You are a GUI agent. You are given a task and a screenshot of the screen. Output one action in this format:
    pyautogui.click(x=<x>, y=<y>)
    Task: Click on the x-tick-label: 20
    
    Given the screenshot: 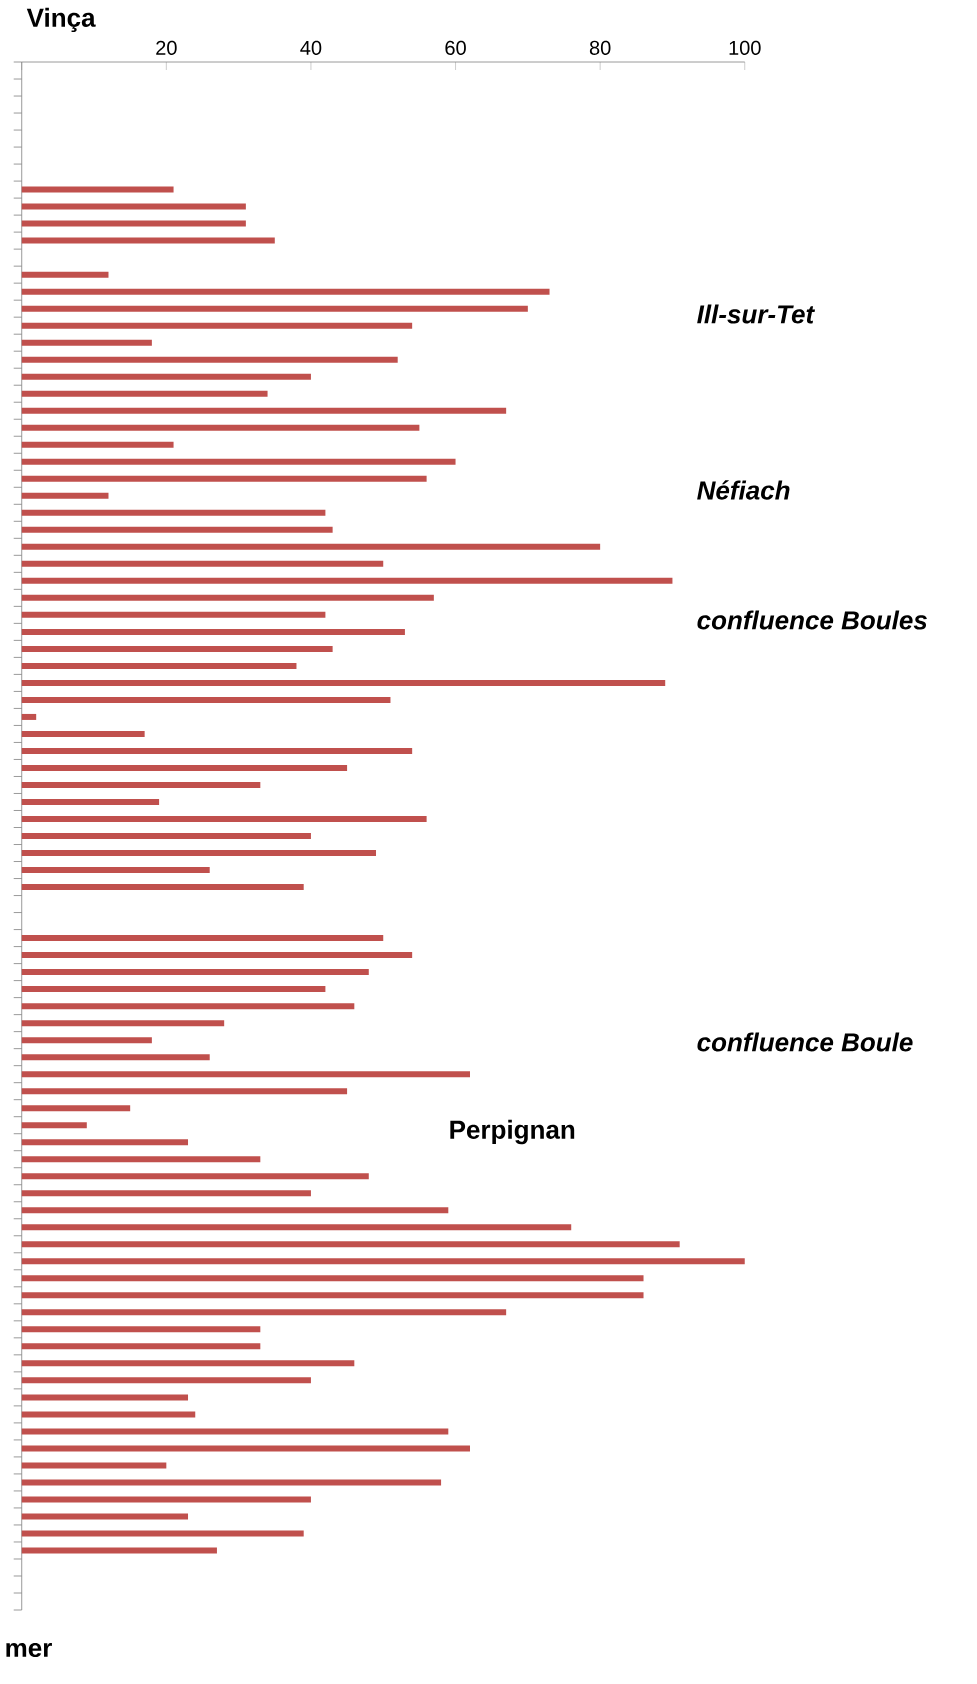 What is the action you would take?
    pyautogui.click(x=166, y=47)
    